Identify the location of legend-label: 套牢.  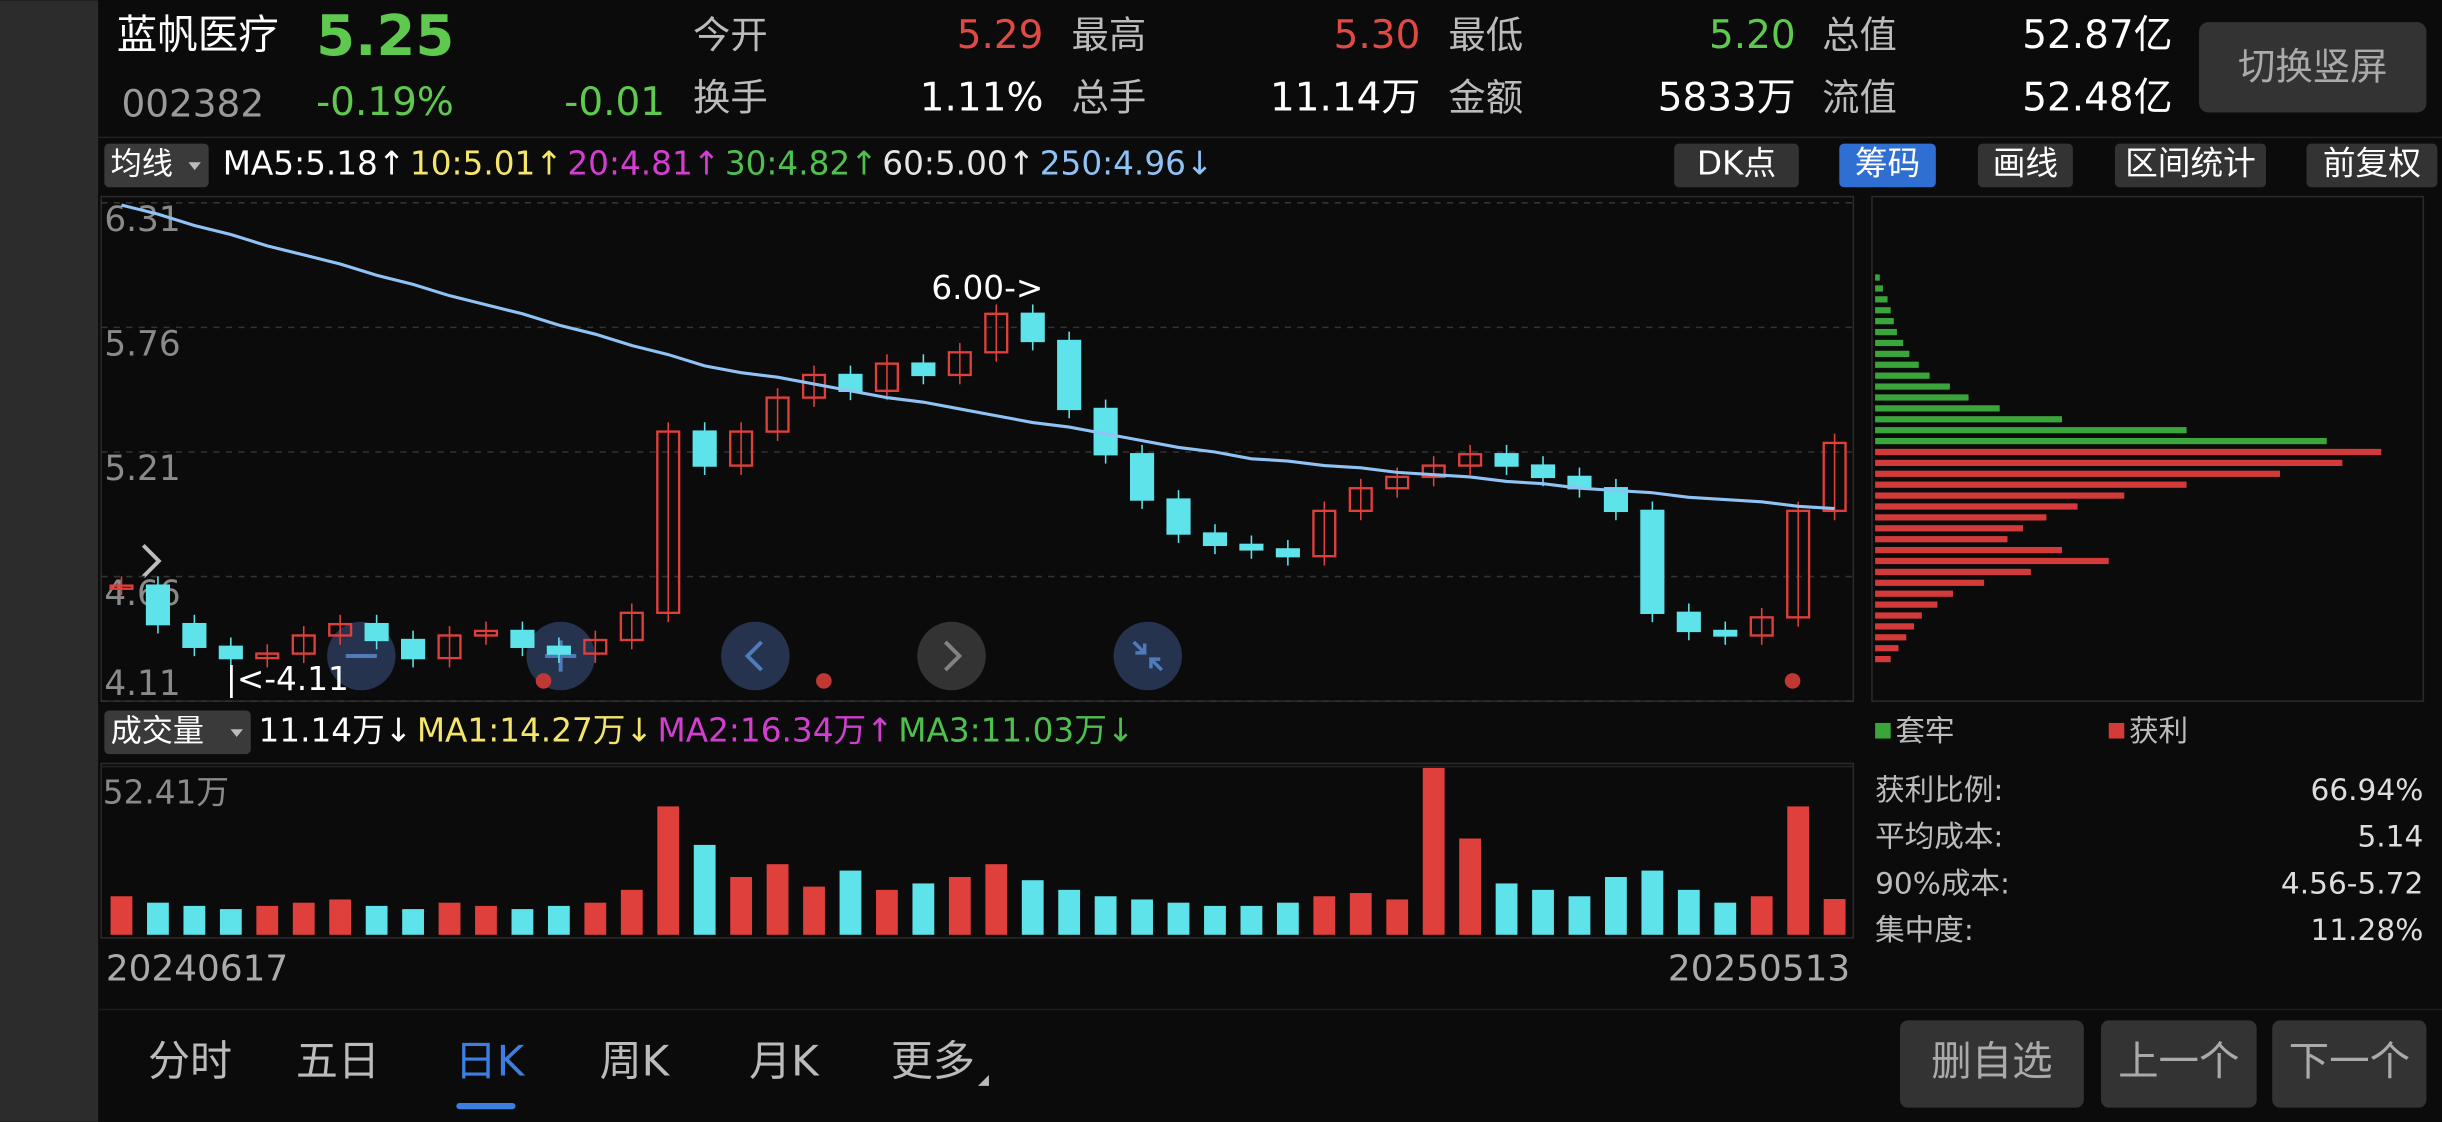
(1924, 731).